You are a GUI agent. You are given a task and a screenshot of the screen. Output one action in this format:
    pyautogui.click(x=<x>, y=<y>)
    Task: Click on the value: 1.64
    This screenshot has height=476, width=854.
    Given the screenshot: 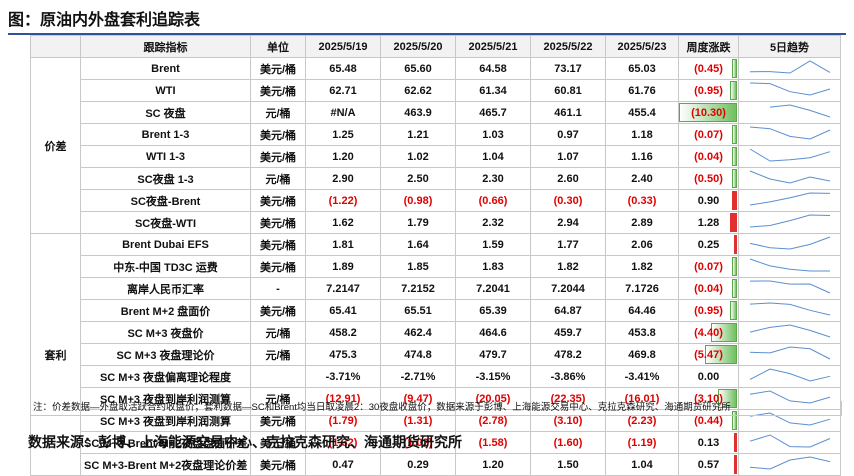 What is the action you would take?
    pyautogui.click(x=418, y=244)
    